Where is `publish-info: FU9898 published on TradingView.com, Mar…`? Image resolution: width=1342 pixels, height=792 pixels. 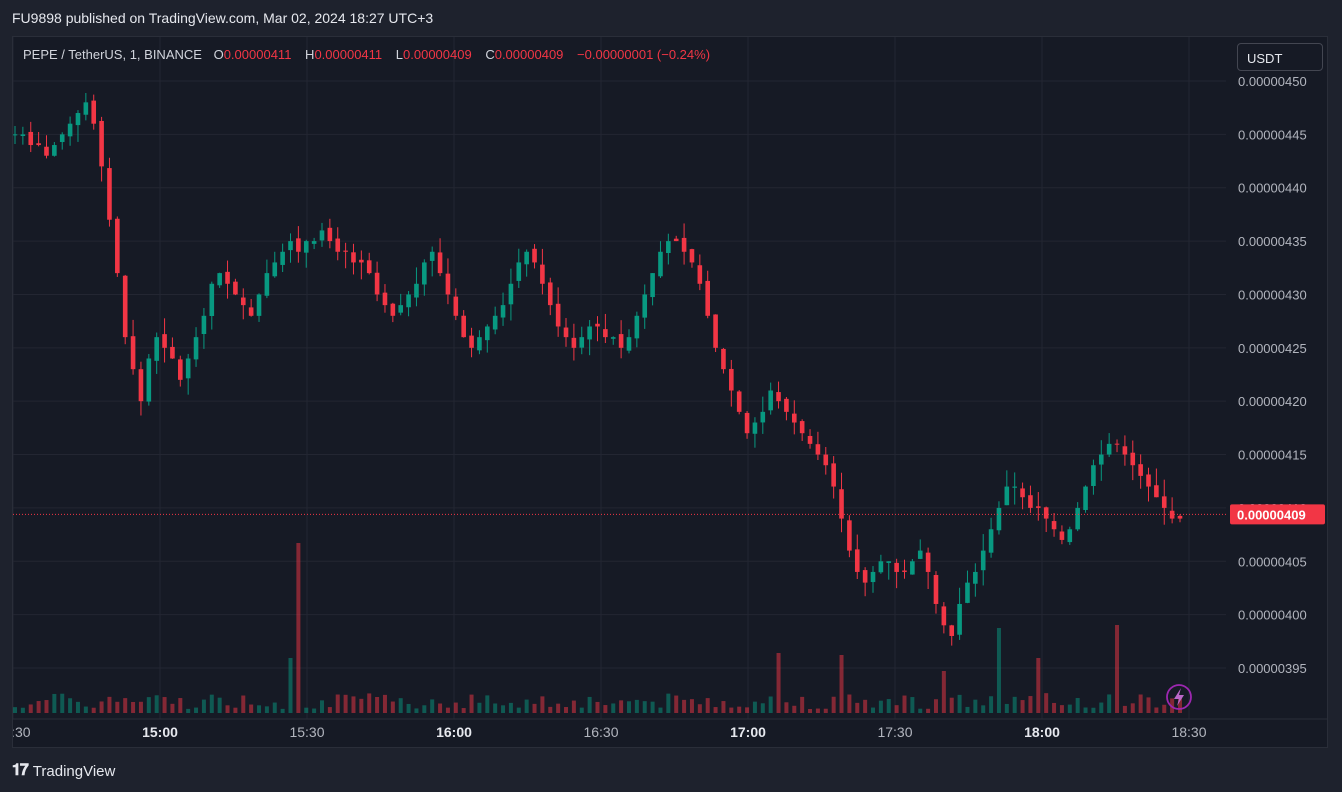 publish-info: FU9898 published on TradingView.com, Mar… is located at coordinates (223, 18).